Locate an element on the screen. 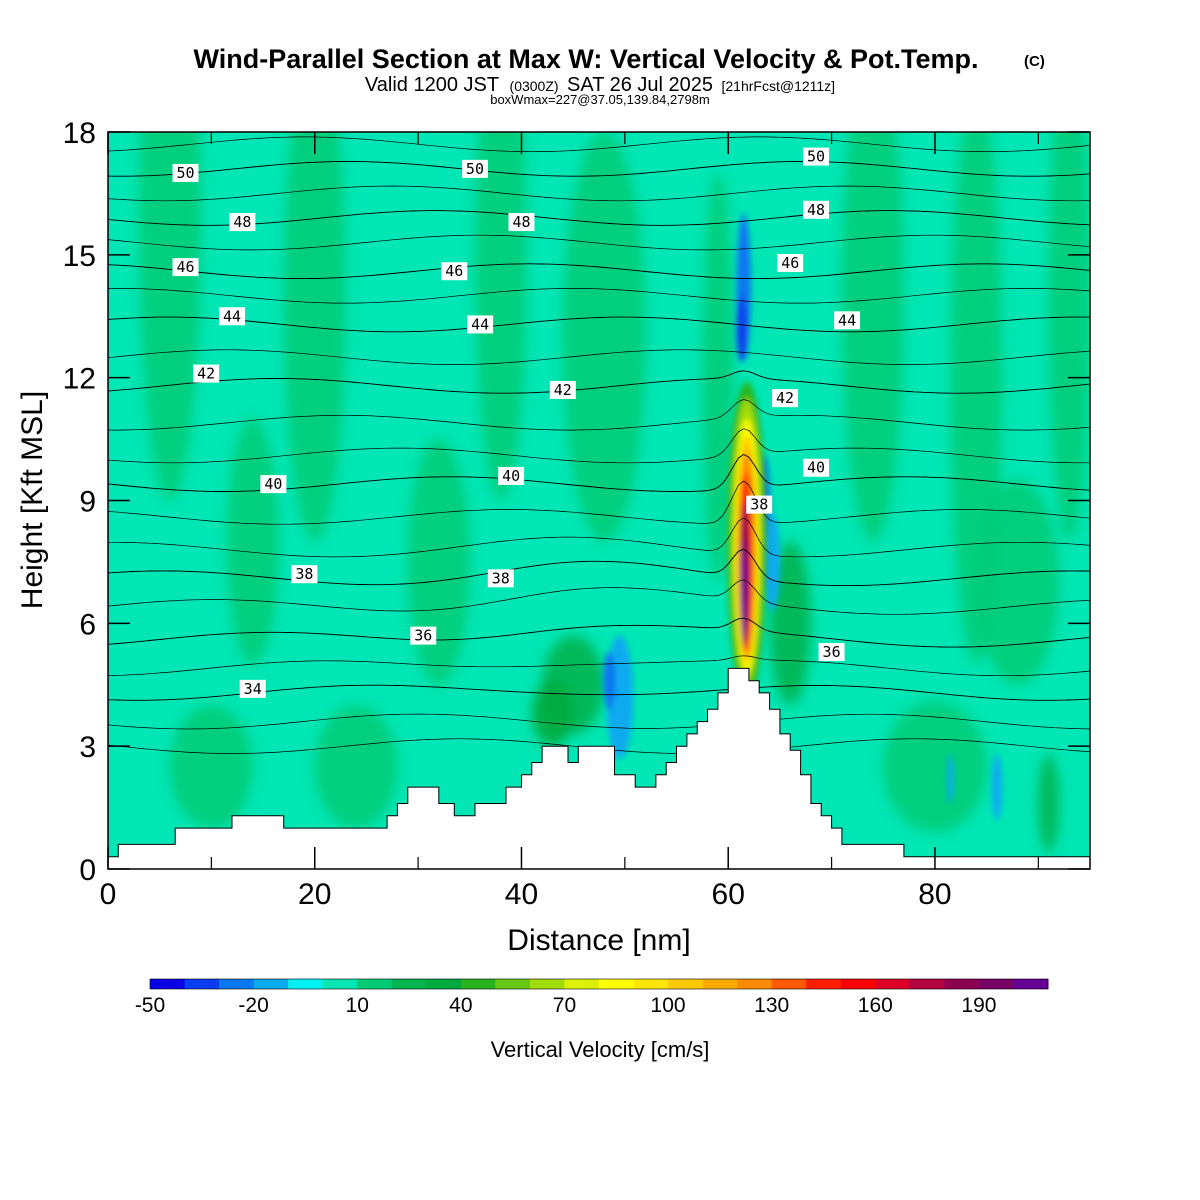 The height and width of the screenshot is (1200, 1200). y-tick-label: 15 is located at coordinates (79, 256).